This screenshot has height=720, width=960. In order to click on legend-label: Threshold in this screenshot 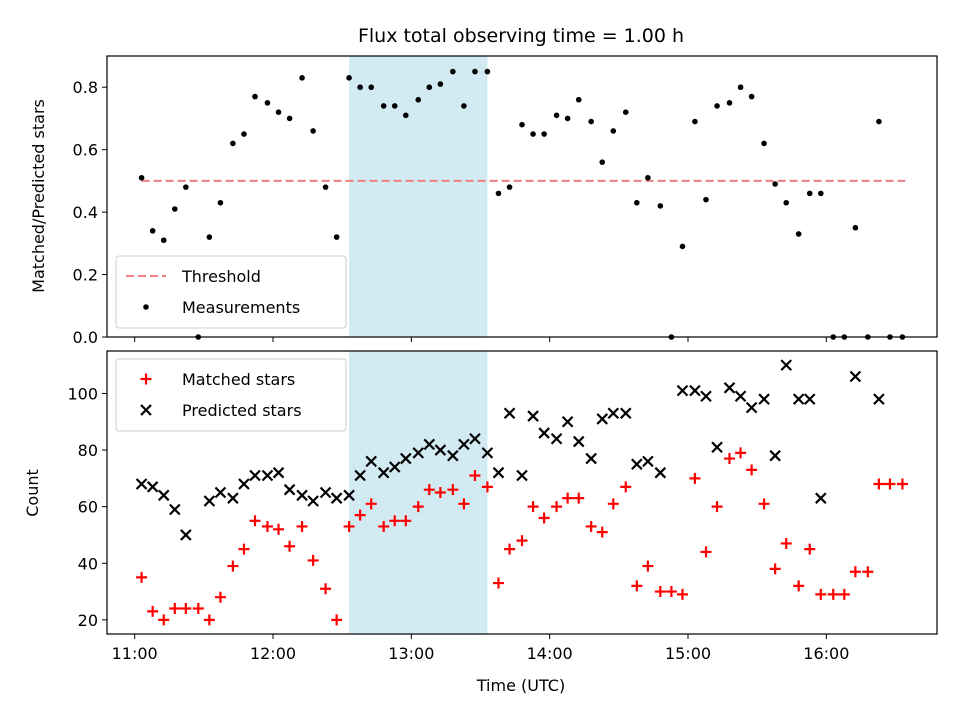, I will do `click(221, 276)`.